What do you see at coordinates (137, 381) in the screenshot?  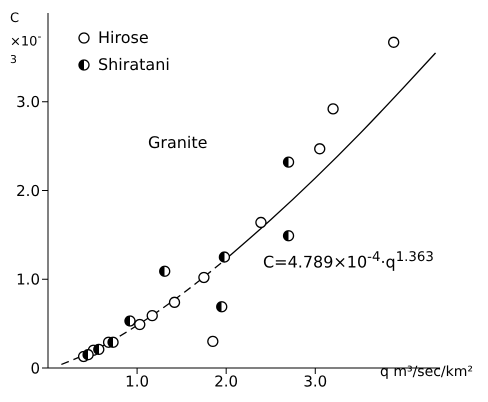 I see `x-tick-label: 1.0` at bounding box center [137, 381].